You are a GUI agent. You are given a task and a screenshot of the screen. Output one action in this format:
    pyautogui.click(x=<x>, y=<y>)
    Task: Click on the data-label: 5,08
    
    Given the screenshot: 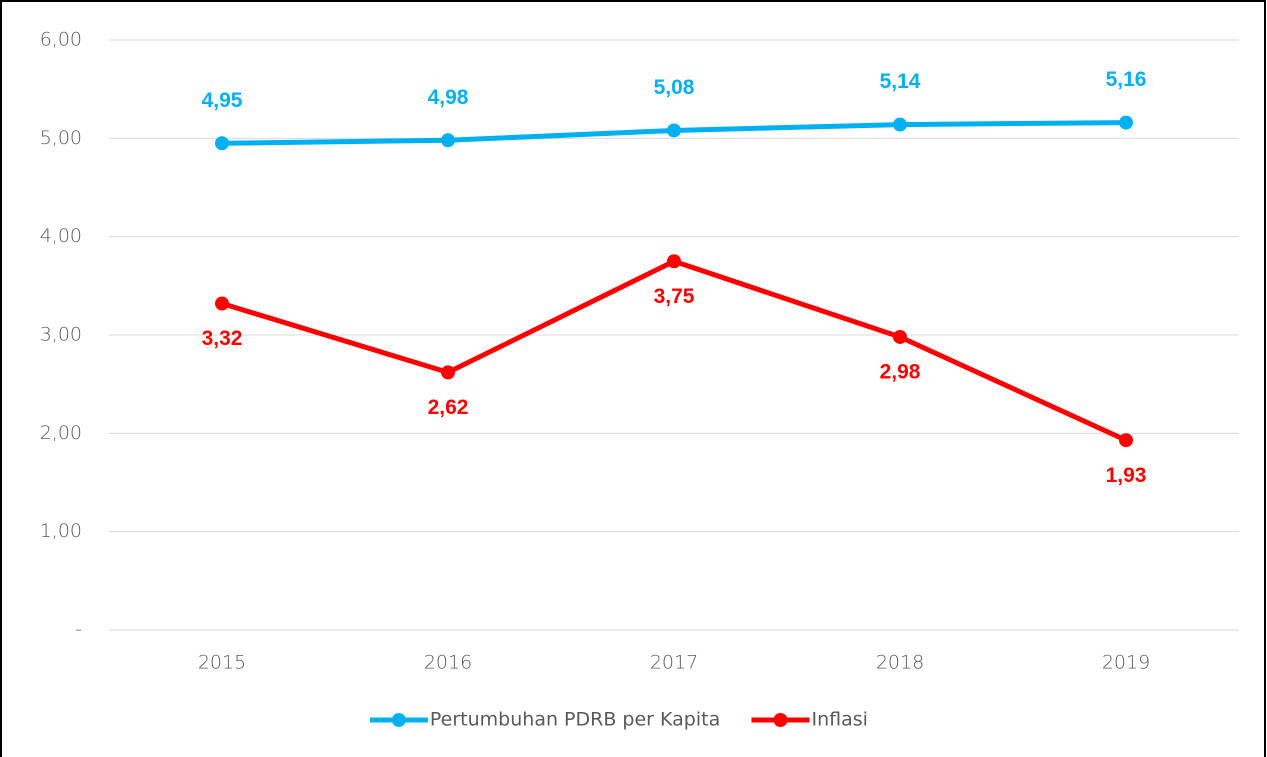 What is the action you would take?
    pyautogui.click(x=674, y=87)
    